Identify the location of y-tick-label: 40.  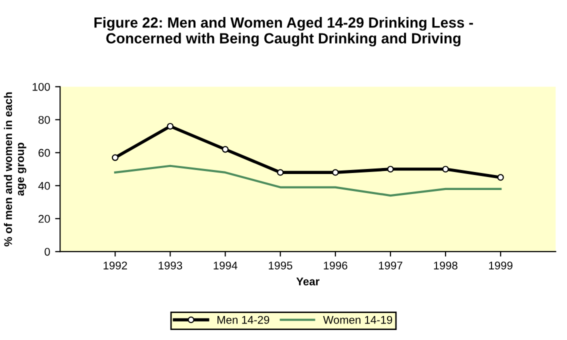
(44, 186).